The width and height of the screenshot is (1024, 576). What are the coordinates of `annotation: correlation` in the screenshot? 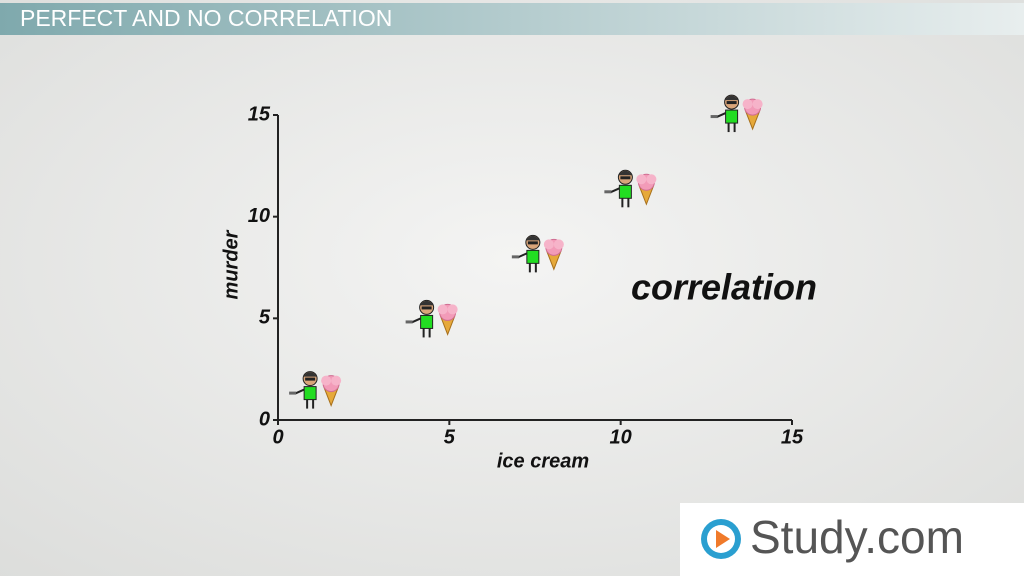 It's located at (724, 287).